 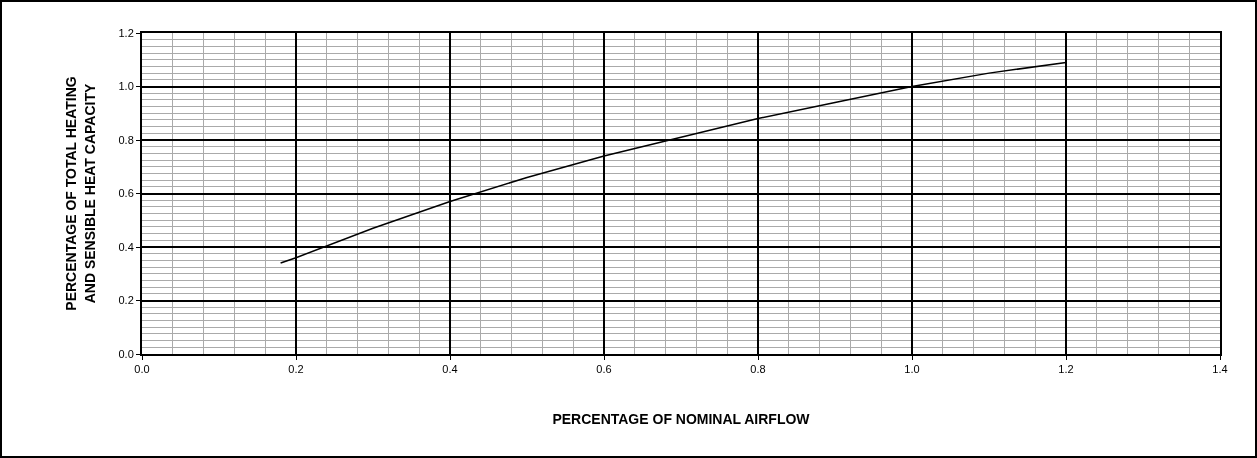 What do you see at coordinates (126, 139) in the screenshot?
I see `y-tick-label: 0.8` at bounding box center [126, 139].